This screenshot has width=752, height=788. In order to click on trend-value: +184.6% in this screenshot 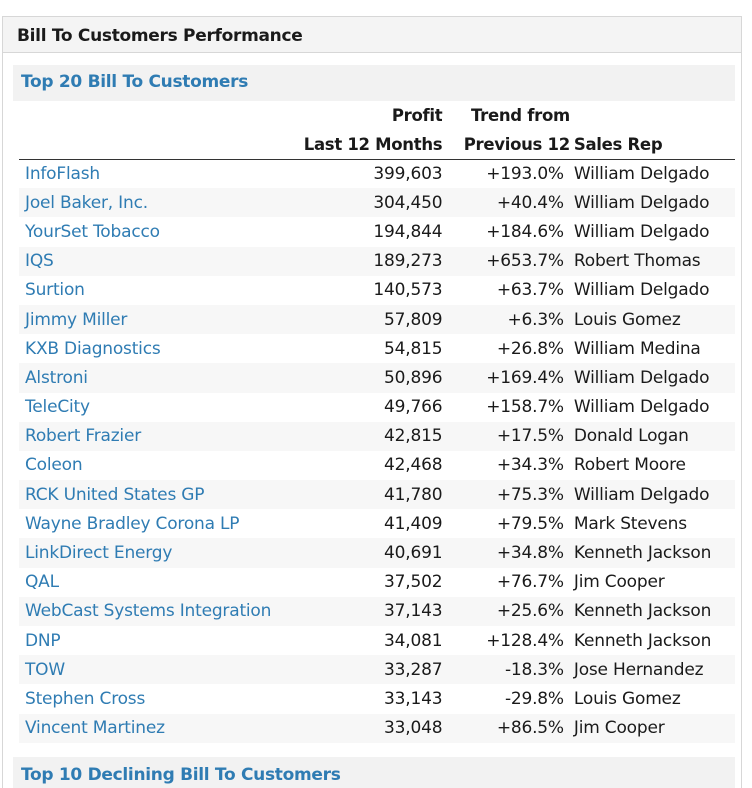, I will do `click(512, 232)`.